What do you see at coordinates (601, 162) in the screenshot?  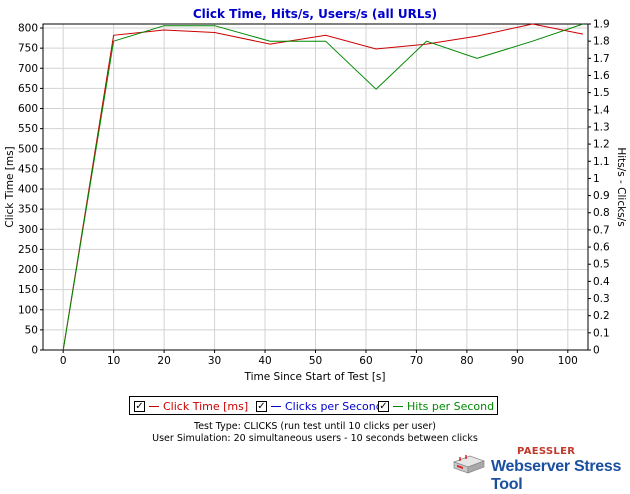 I see `y2-tick-label: 1.1` at bounding box center [601, 162].